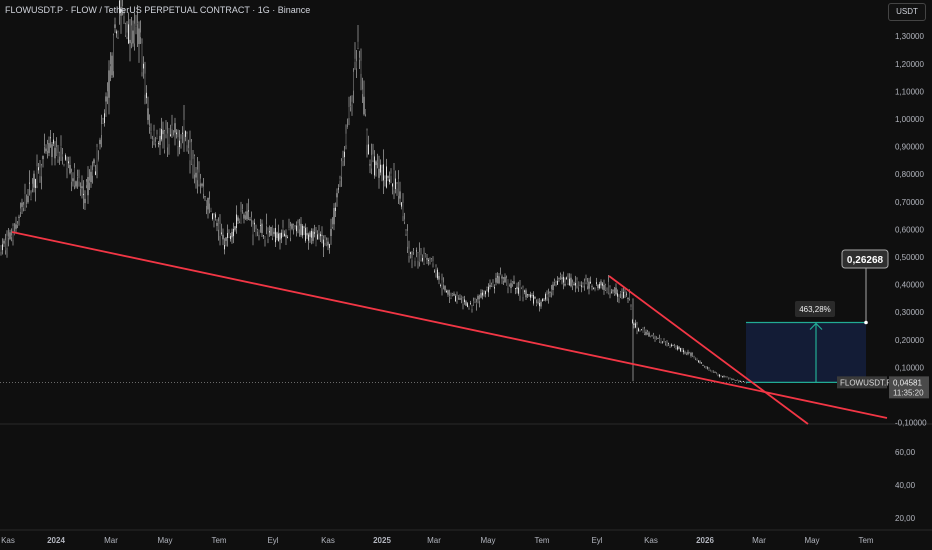 The image size is (932, 550). I want to click on price-tick: 0,20000, so click(909, 340).